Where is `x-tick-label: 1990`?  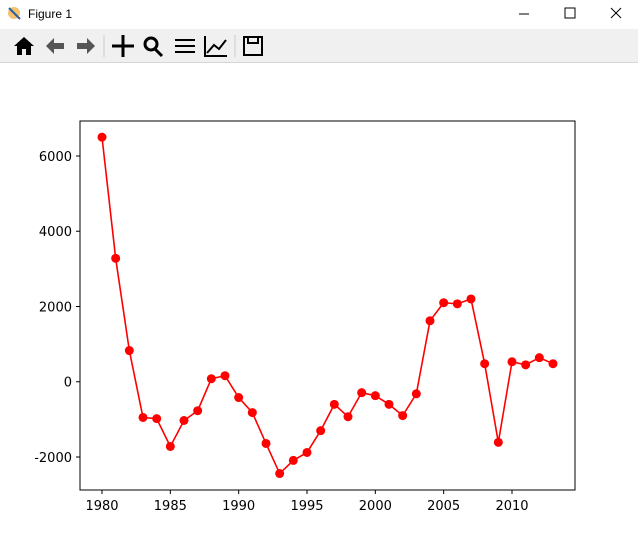 x-tick-label: 1990 is located at coordinates (238, 506).